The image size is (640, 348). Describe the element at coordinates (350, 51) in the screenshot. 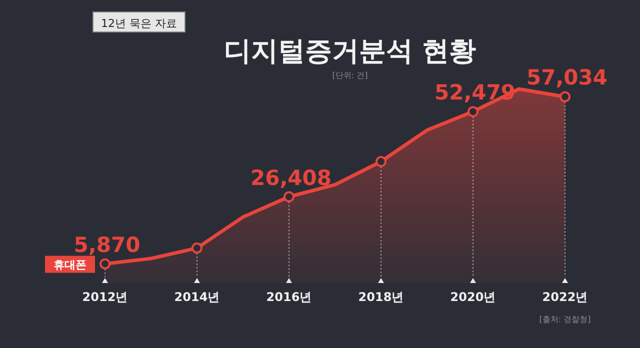

I see `chart-title: 디지털증거분석 현황` at that location.